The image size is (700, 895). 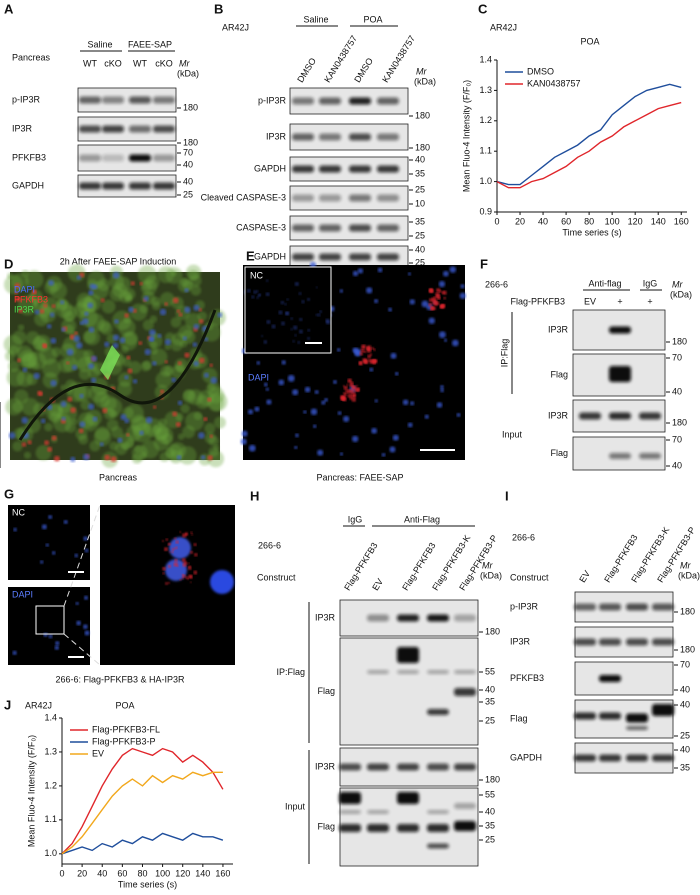 What do you see at coordinates (188, 73) in the screenshot?
I see `mr-unit: (kDa)` at bounding box center [188, 73].